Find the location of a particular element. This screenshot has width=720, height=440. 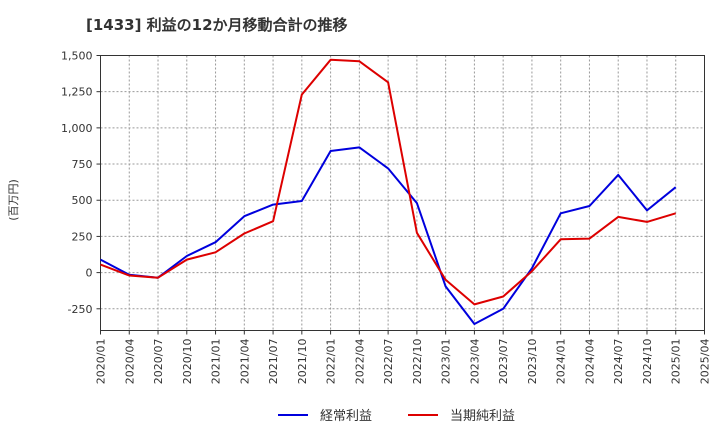

x-tick-label: 2025/01 is located at coordinates (676, 362).